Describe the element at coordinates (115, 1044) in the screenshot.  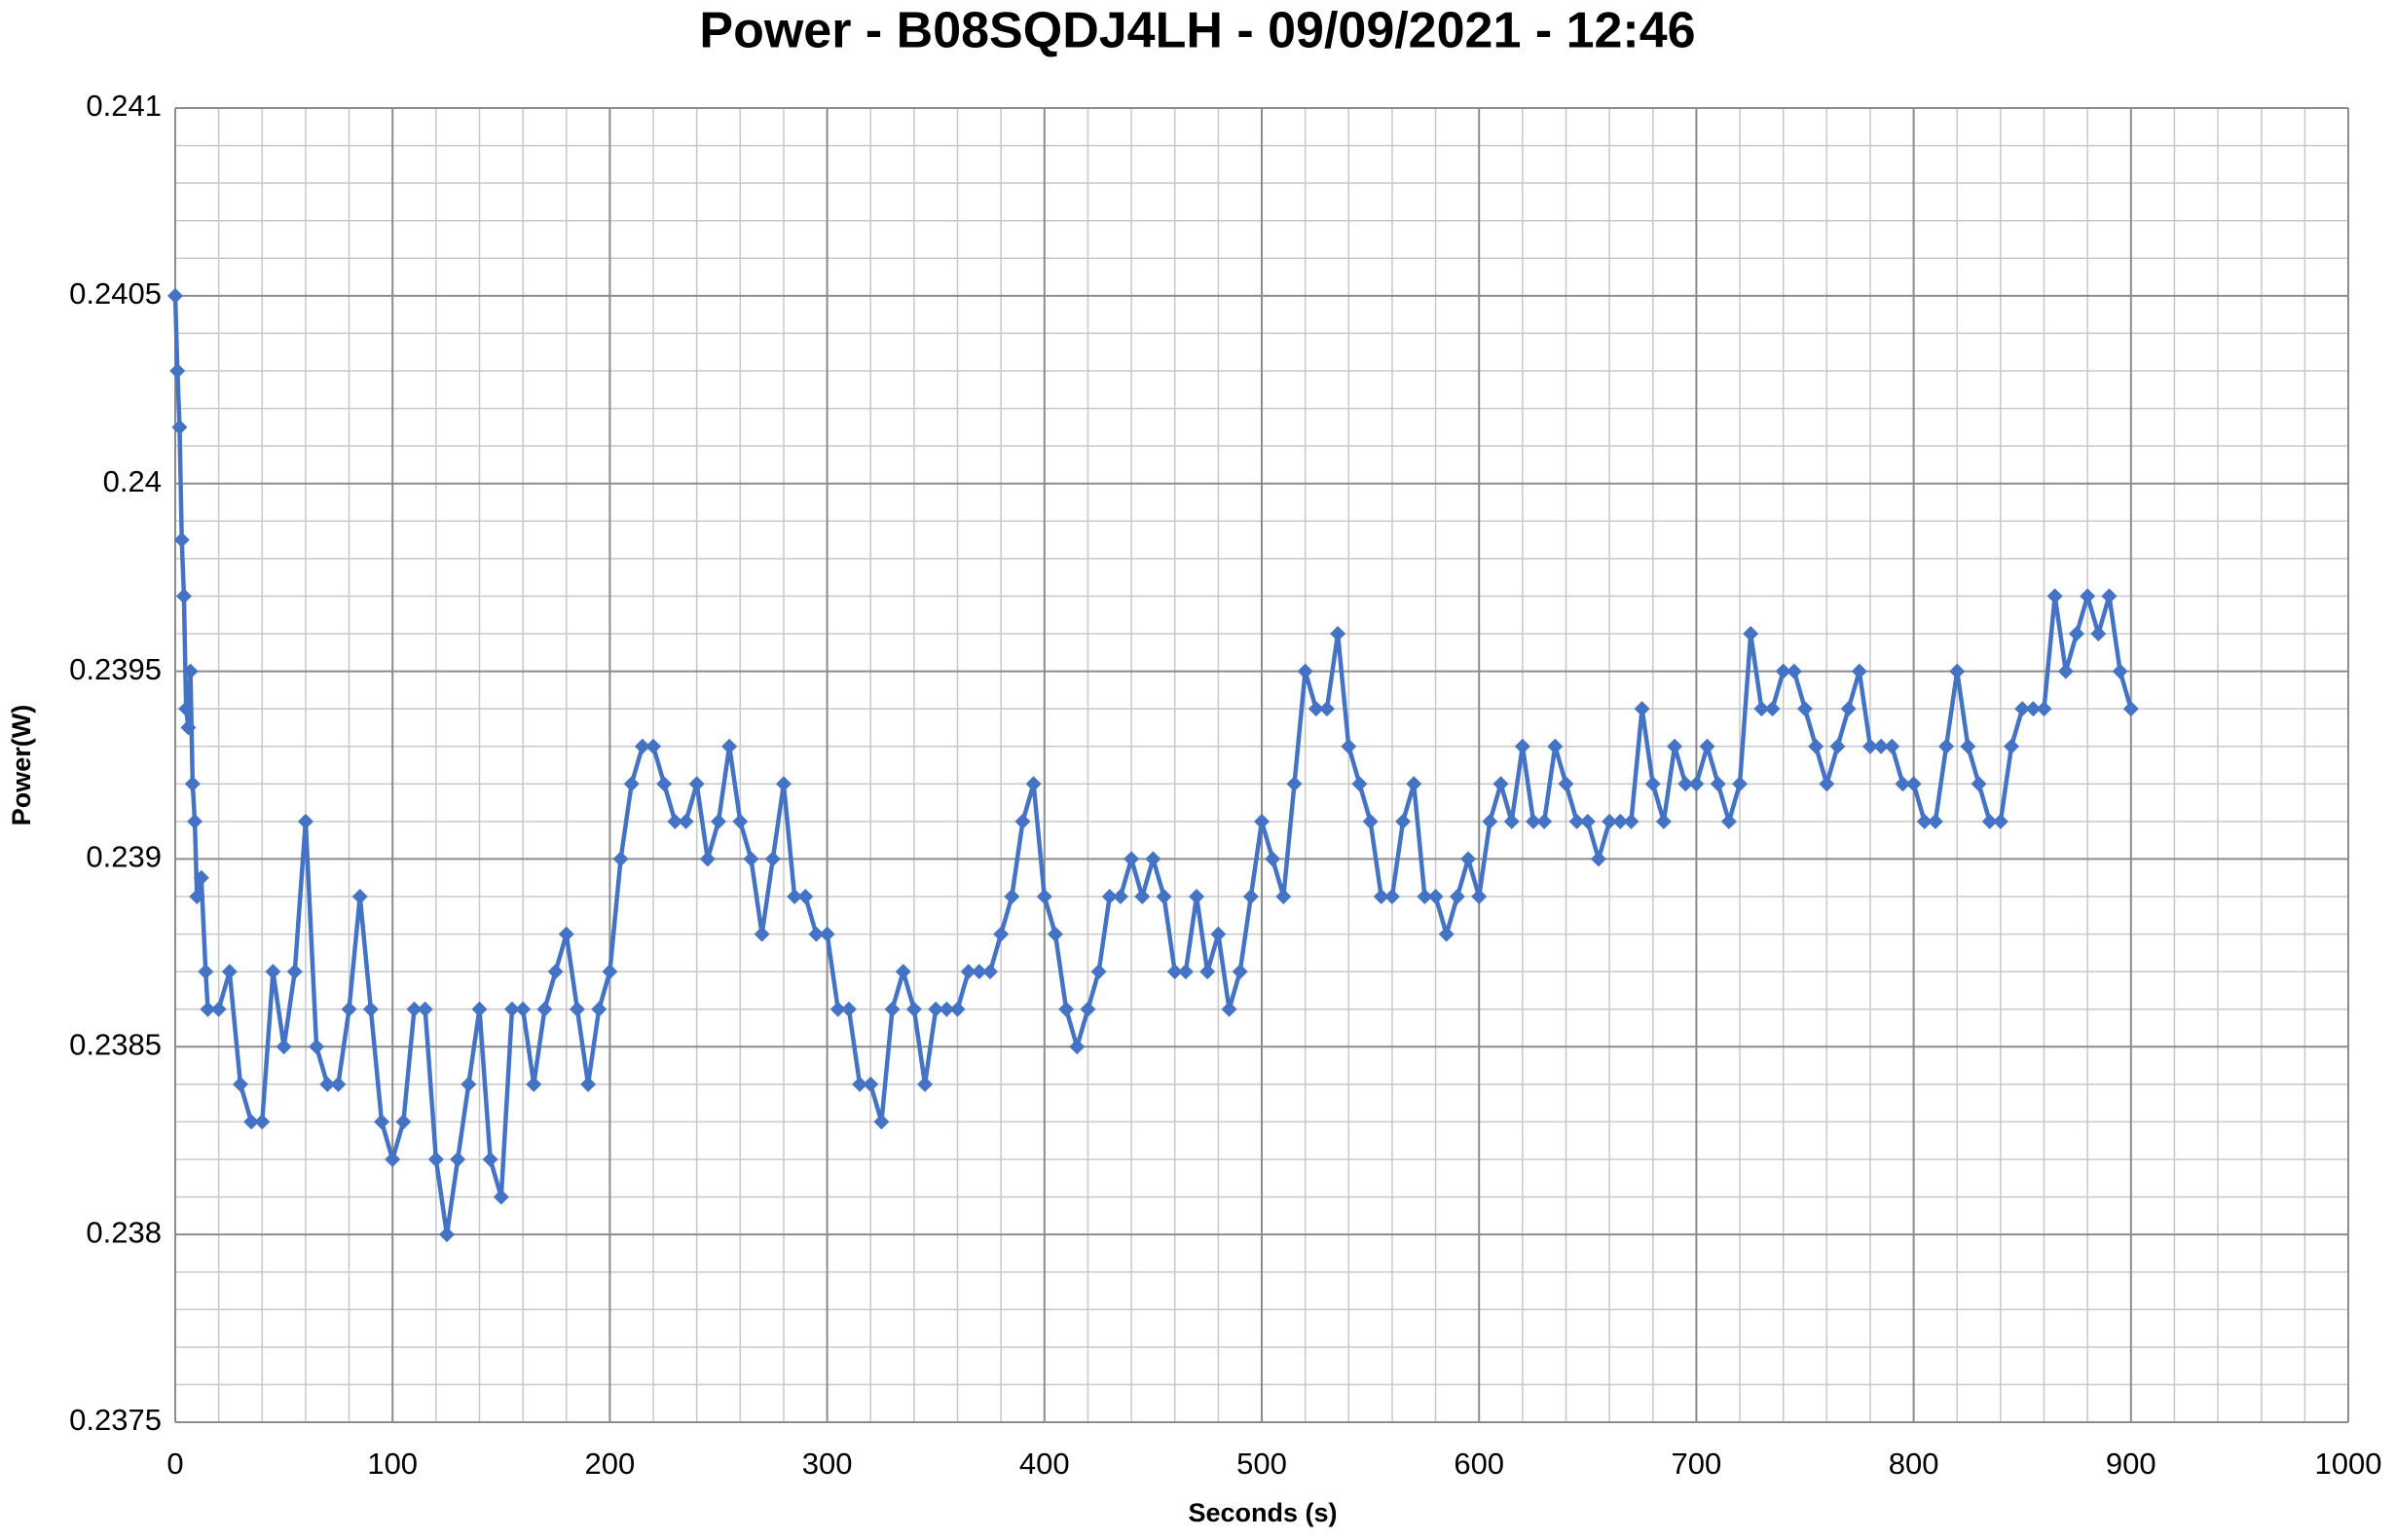
I see `y-tick-label: 0.2385` at that location.